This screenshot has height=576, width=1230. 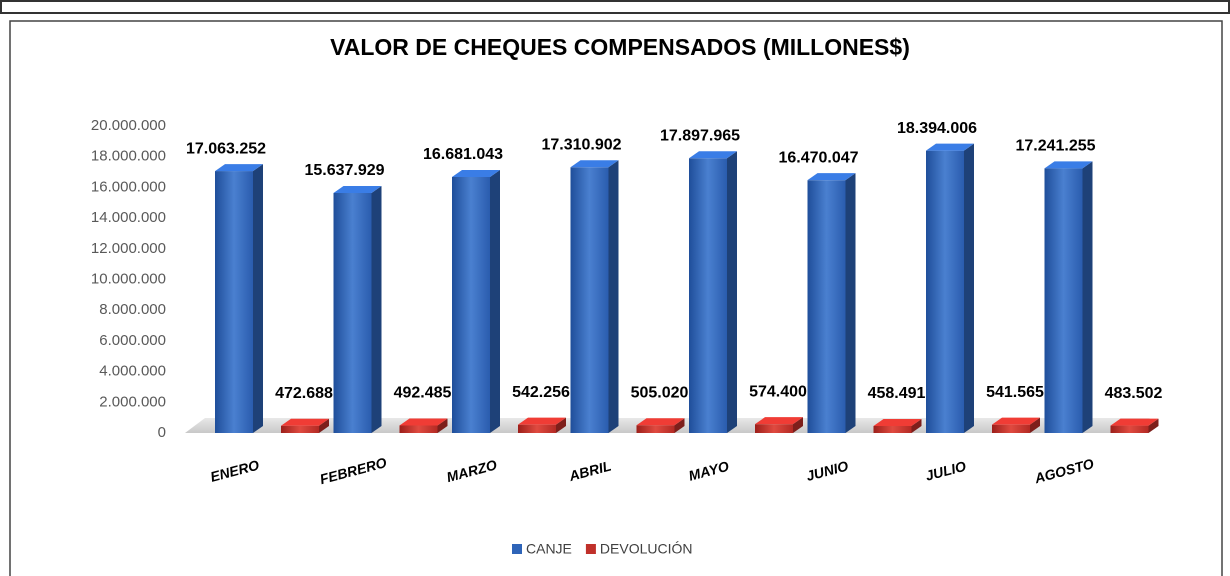 What do you see at coordinates (620, 47) in the screenshot?
I see `chart-title: VALOR DE CHEQUES COMPENSADOS (MILLONES$)` at bounding box center [620, 47].